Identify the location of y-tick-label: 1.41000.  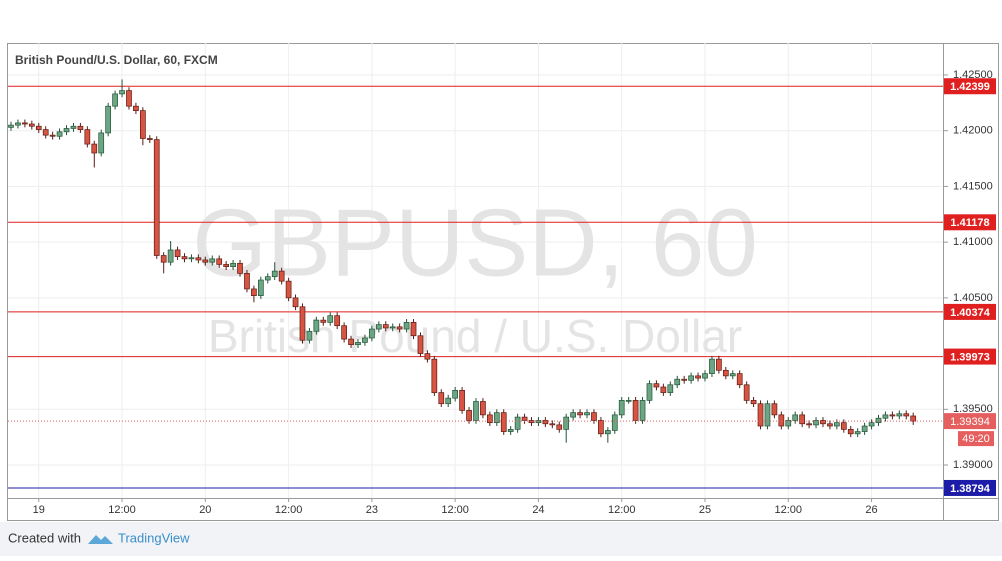
(973, 242).